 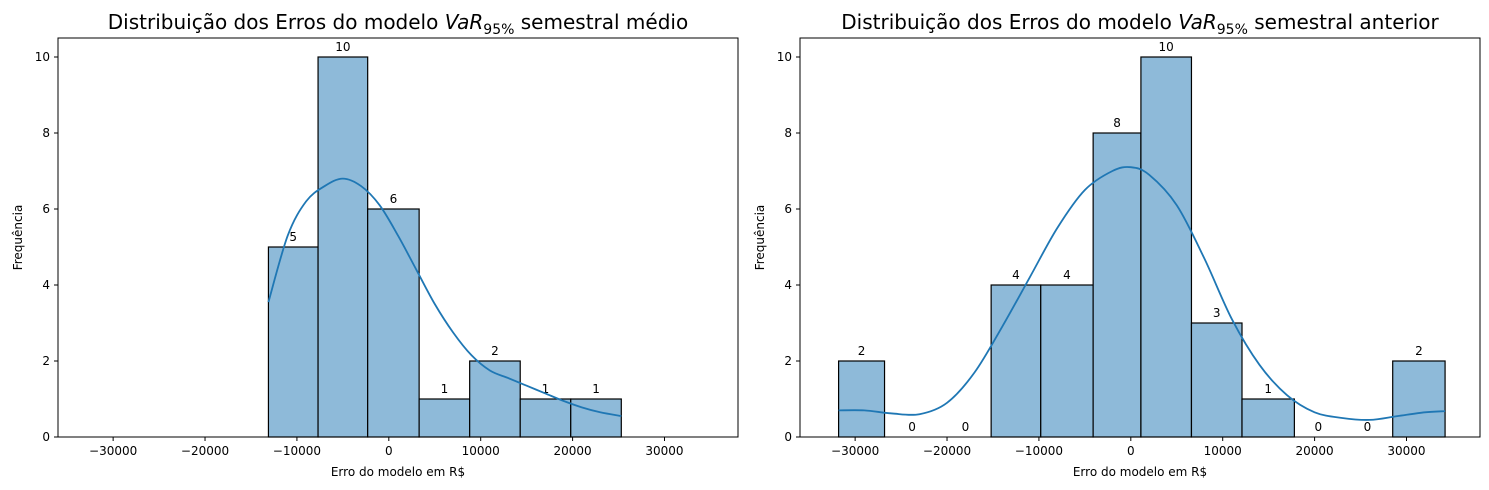 I want to click on kde-curve, so click(x=444, y=297).